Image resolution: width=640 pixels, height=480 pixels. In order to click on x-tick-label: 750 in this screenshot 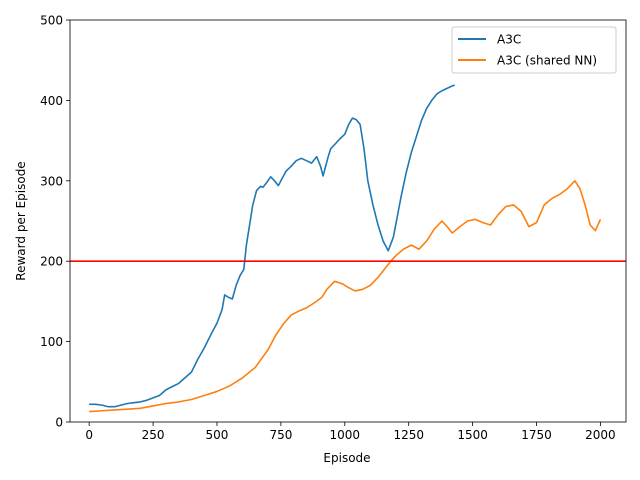, I will do `click(280, 435)`.